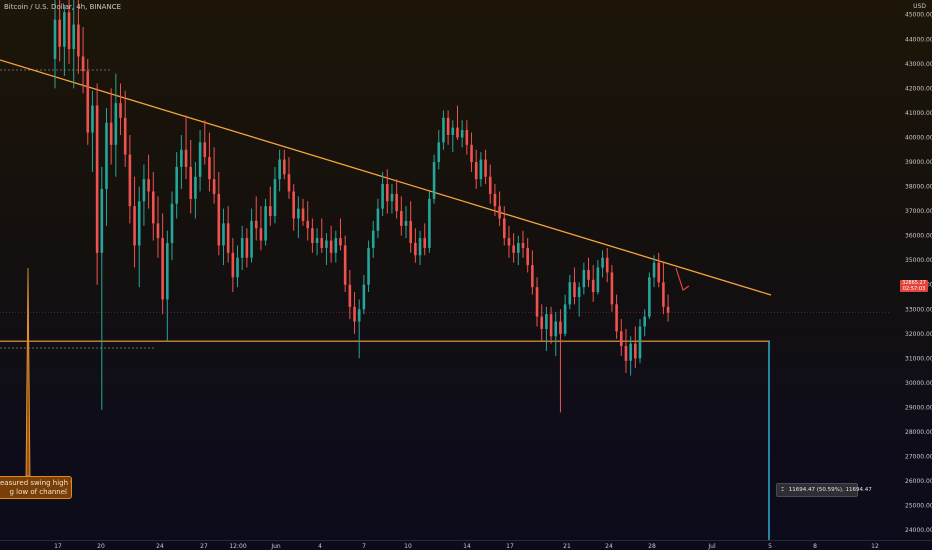 The image size is (932, 550). Describe the element at coordinates (918, 137) in the screenshot. I see `price-tick-label: 40000.00` at that location.